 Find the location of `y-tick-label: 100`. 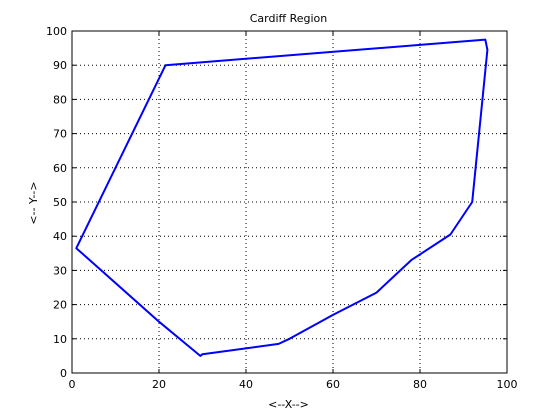

y-tick-label: 100 is located at coordinates (56, 31).